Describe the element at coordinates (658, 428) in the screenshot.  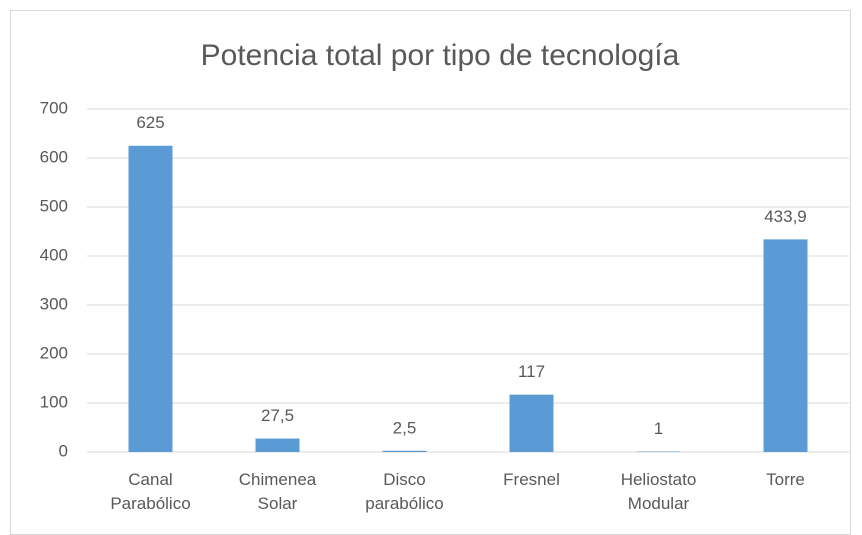
I see `data-label: 1` at that location.